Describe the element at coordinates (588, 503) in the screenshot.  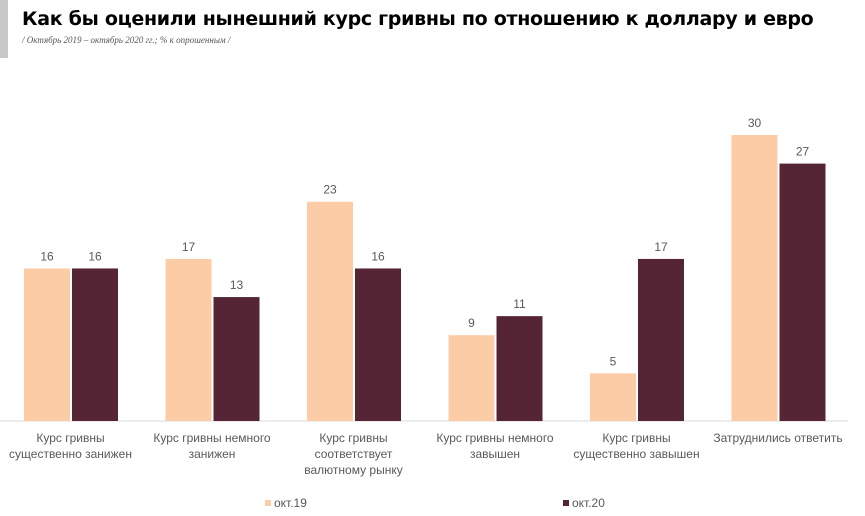
I see `legend-label: окт.20` at that location.